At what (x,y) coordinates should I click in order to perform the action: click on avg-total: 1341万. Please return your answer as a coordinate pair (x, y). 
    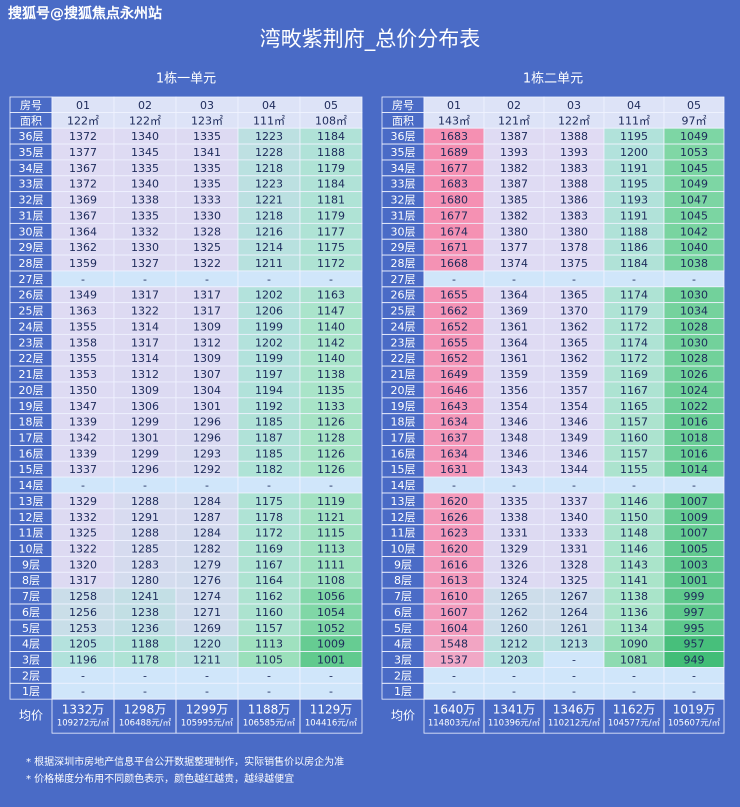
    Looking at the image, I should click on (514, 710).